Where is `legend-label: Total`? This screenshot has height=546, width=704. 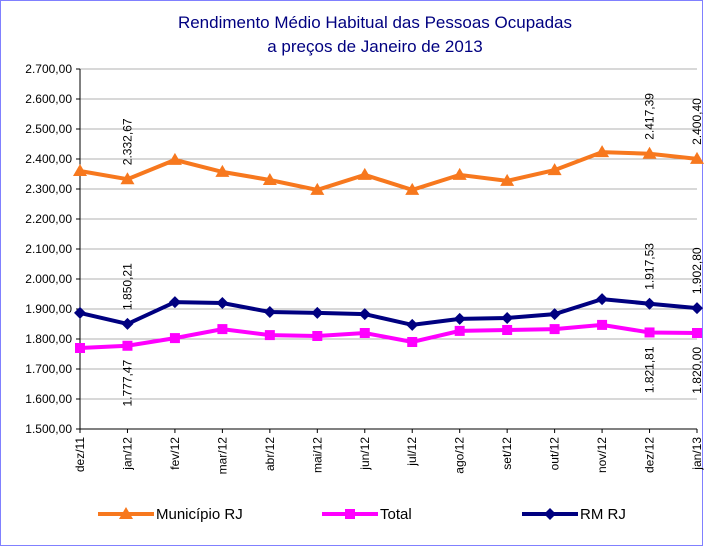
legend-label: Total is located at coordinates (396, 514).